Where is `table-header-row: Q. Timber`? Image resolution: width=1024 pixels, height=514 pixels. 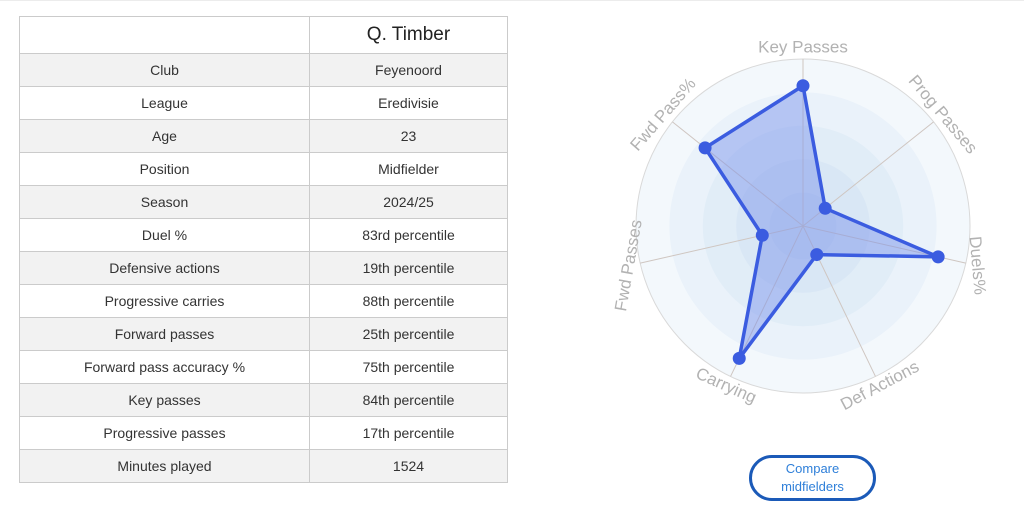 table-header-row: Q. Timber is located at coordinates (263, 35).